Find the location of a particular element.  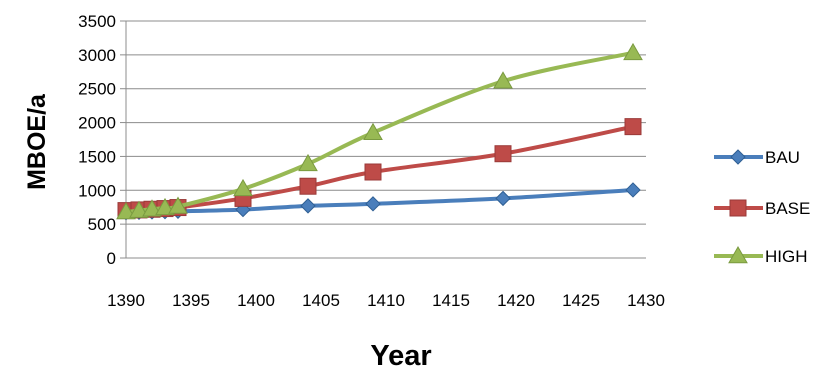

legend-label: HIGH is located at coordinates (786, 256).